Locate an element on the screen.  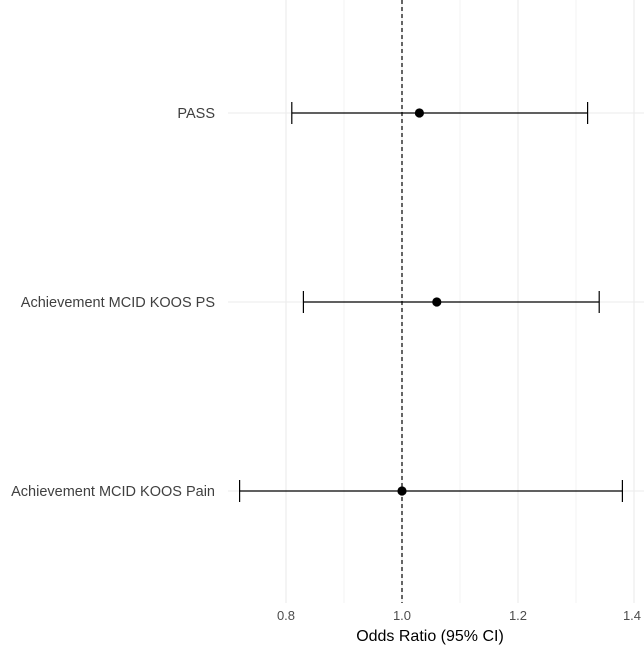
x-tick-label: 0.8 is located at coordinates (286, 615).